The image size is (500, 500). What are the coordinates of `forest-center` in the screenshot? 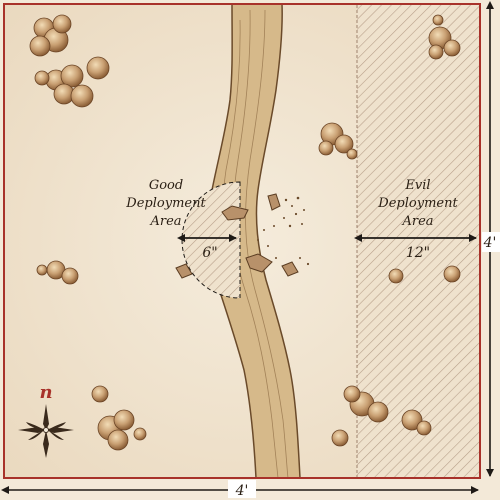 It's located at (338, 141).